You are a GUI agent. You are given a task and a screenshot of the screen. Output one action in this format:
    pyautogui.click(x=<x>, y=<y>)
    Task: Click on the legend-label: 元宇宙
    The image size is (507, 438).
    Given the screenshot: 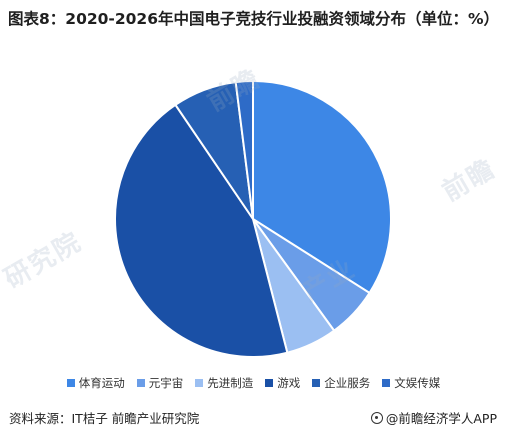 What is the action you would take?
    pyautogui.click(x=166, y=383)
    